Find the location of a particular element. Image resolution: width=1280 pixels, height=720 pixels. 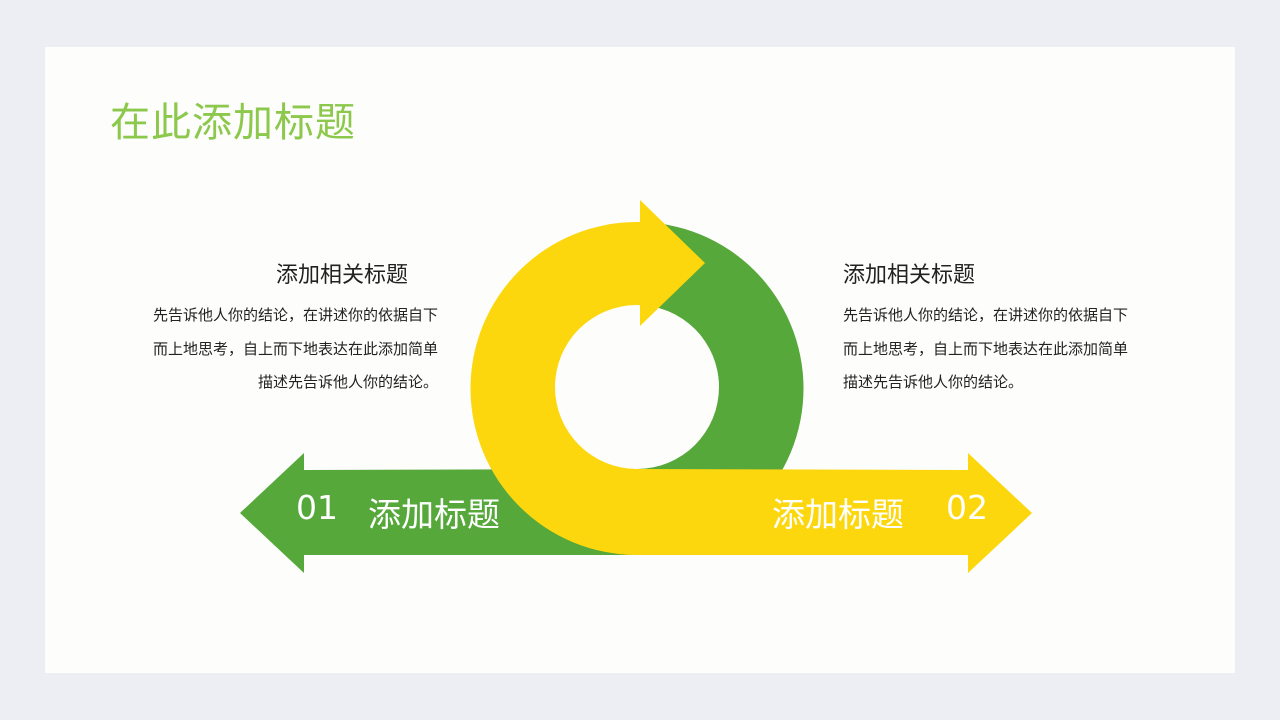

left-arrow-number: 01 is located at coordinates (317, 507).